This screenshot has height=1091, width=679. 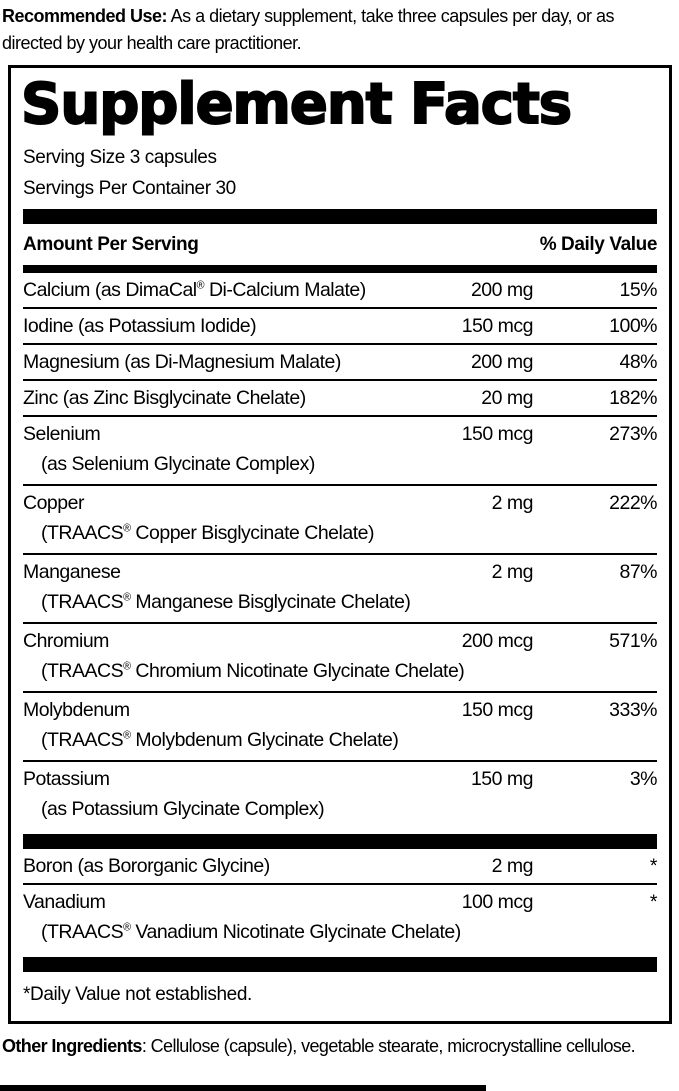 I want to click on nutrient-row-line: Chromium 200 mcg 571%, so click(x=340, y=641).